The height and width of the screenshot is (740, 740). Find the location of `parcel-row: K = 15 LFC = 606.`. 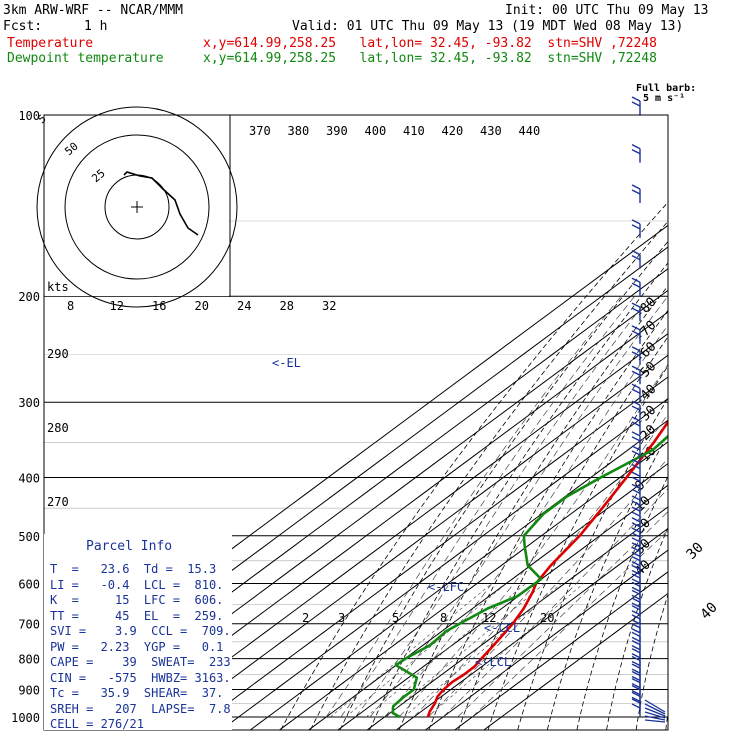

parcel-row: K = 15 LFC = 606. is located at coordinates (137, 600).